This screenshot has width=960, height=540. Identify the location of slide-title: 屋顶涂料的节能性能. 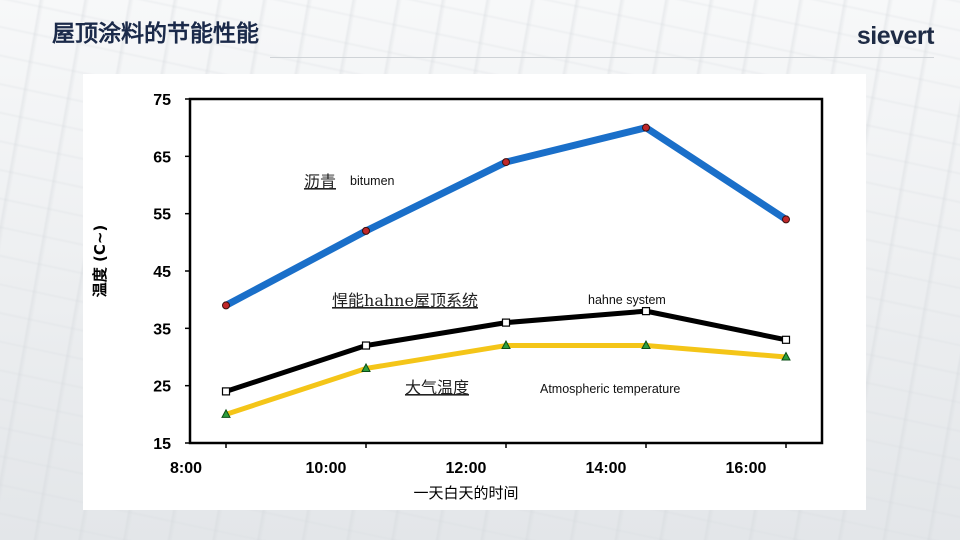
(155, 34).